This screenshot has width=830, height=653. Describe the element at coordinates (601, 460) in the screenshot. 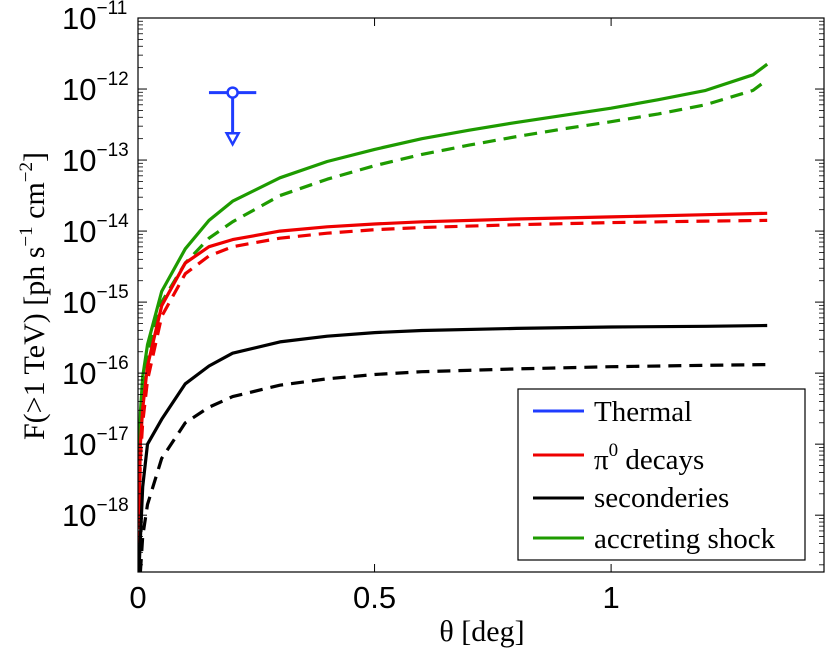

I see `legend-label-pi0-base: π` at that location.